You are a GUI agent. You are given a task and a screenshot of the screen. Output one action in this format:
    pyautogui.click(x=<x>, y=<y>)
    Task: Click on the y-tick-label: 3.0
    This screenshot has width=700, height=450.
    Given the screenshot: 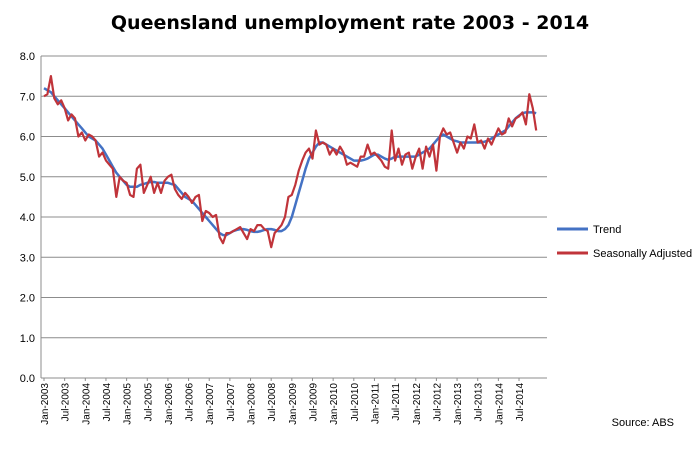 What is the action you would take?
    pyautogui.click(x=27, y=258)
    